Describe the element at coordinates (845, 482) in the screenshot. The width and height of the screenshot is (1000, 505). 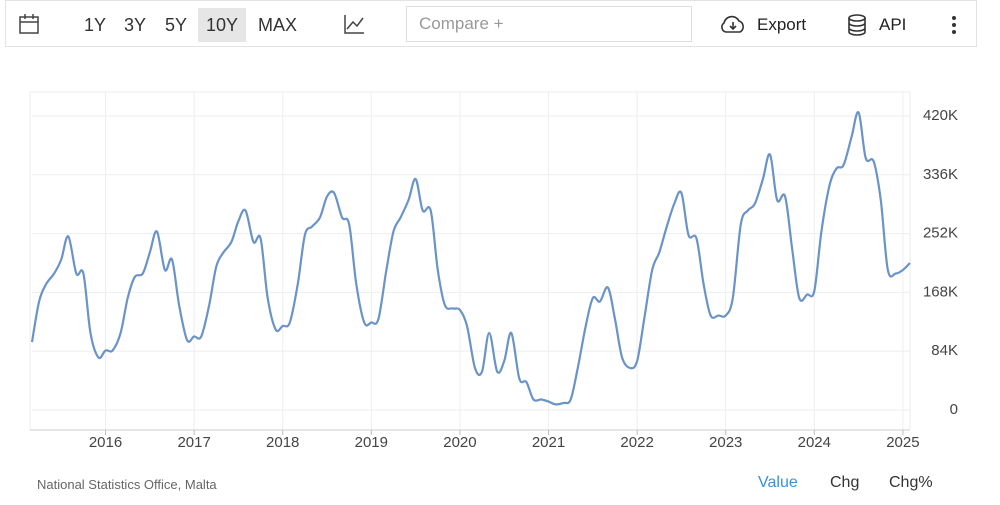
I see `tab: Chg` at that location.